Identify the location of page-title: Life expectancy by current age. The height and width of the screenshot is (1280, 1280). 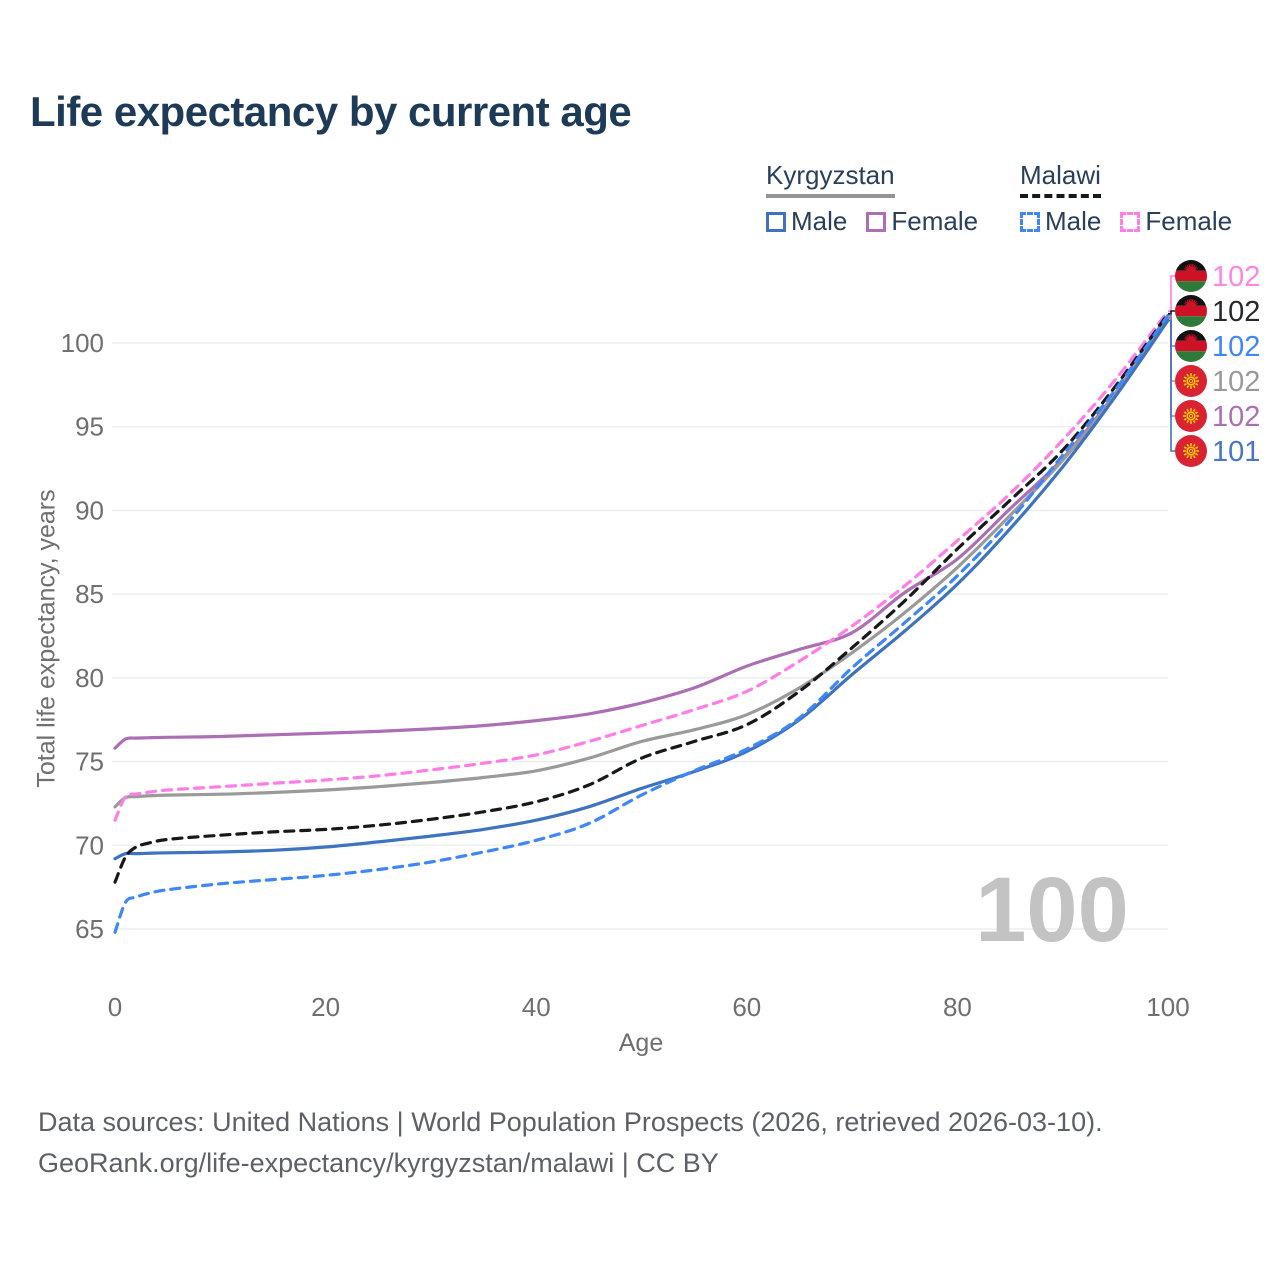
(331, 111).